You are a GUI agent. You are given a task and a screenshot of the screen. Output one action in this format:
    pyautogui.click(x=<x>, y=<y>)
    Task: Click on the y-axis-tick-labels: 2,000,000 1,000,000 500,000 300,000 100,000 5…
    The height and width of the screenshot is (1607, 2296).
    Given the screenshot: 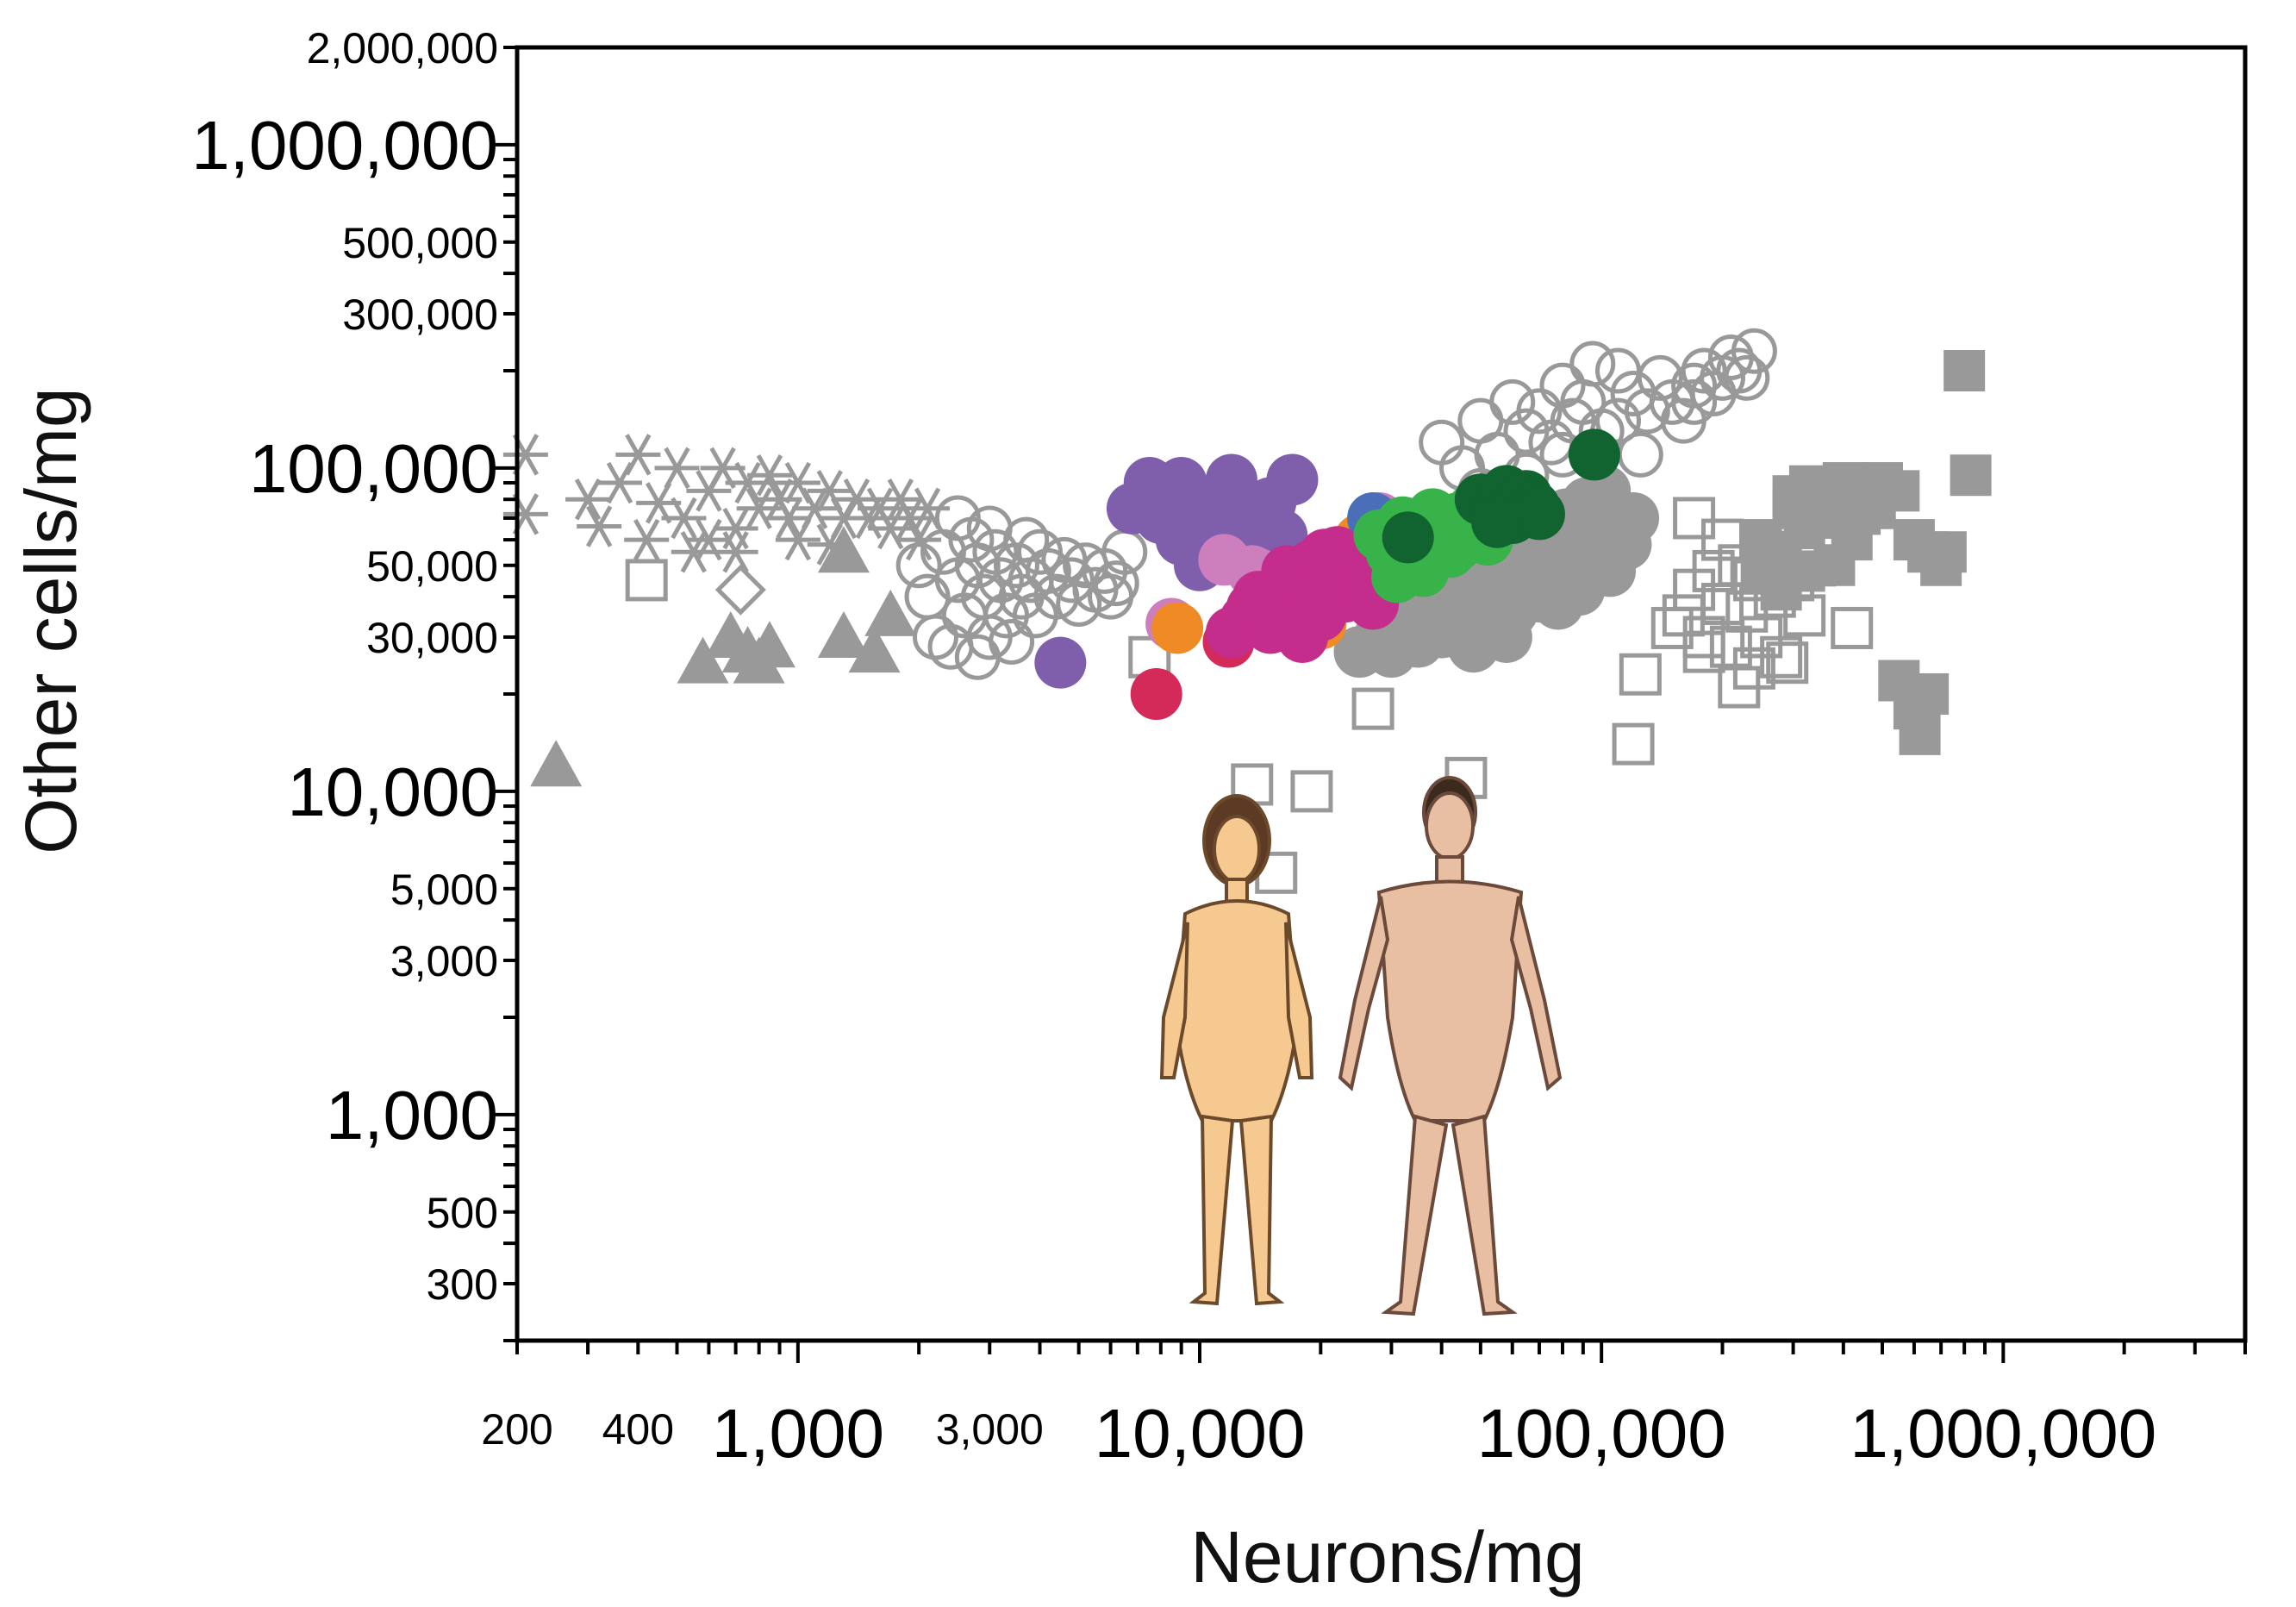 What is the action you would take?
    pyautogui.click(x=344, y=666)
    